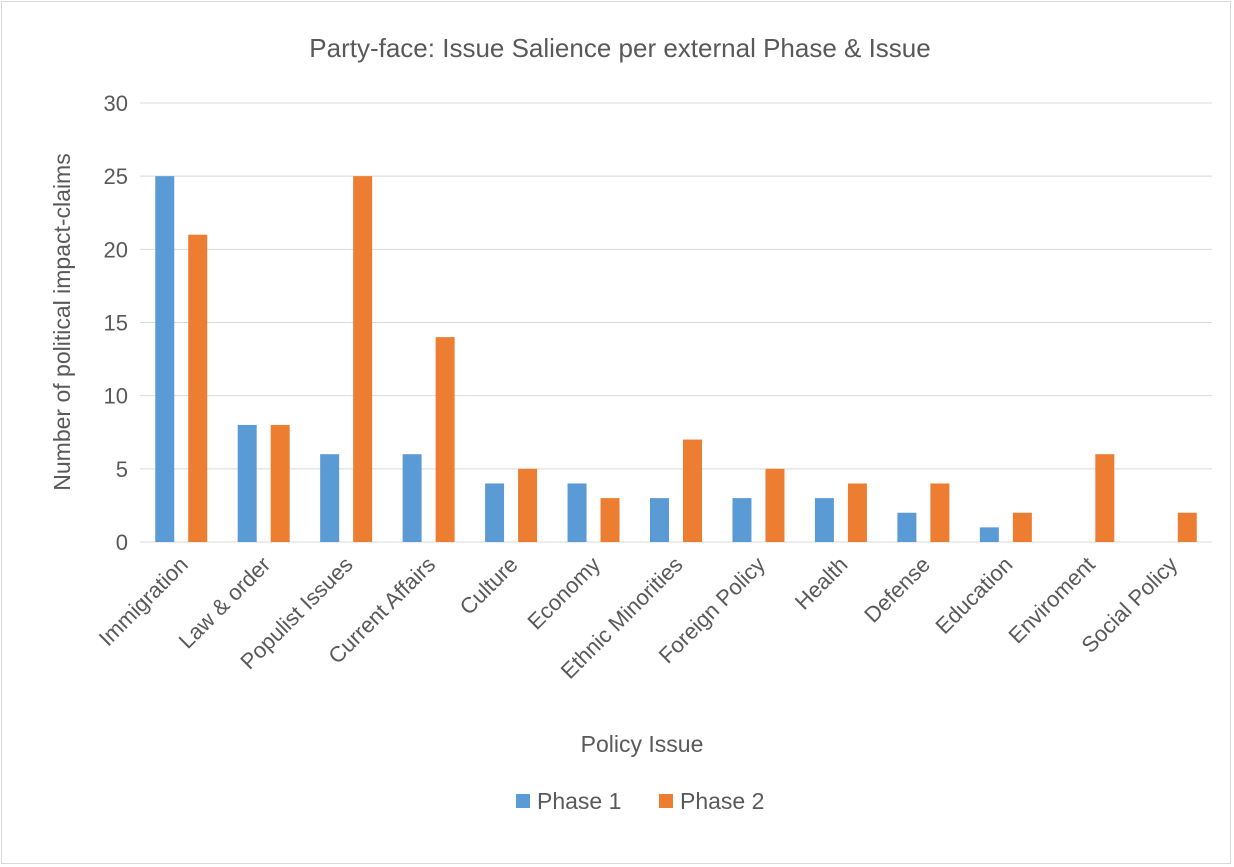 Image resolution: width=1234 pixels, height=867 pixels. I want to click on y-axis-ticks: 0 5 10 15 20 25 30, so click(116, 323).